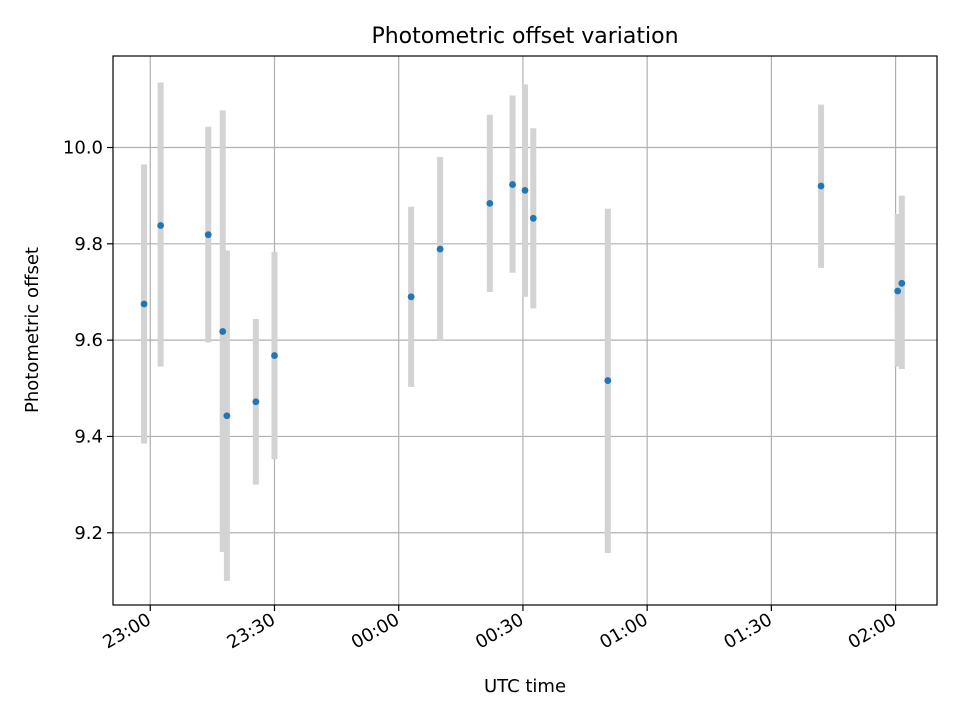  What do you see at coordinates (32, 330) in the screenshot?
I see `y-axis-label: Photometric offset` at bounding box center [32, 330].